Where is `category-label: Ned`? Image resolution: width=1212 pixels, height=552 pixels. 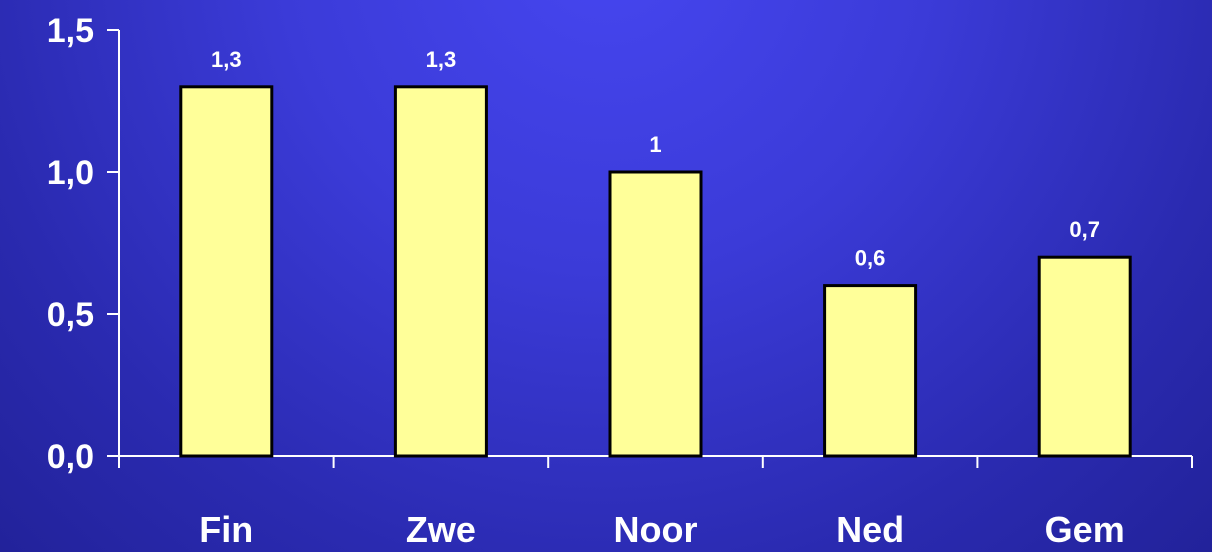 category-label: Ned is located at coordinates (870, 529).